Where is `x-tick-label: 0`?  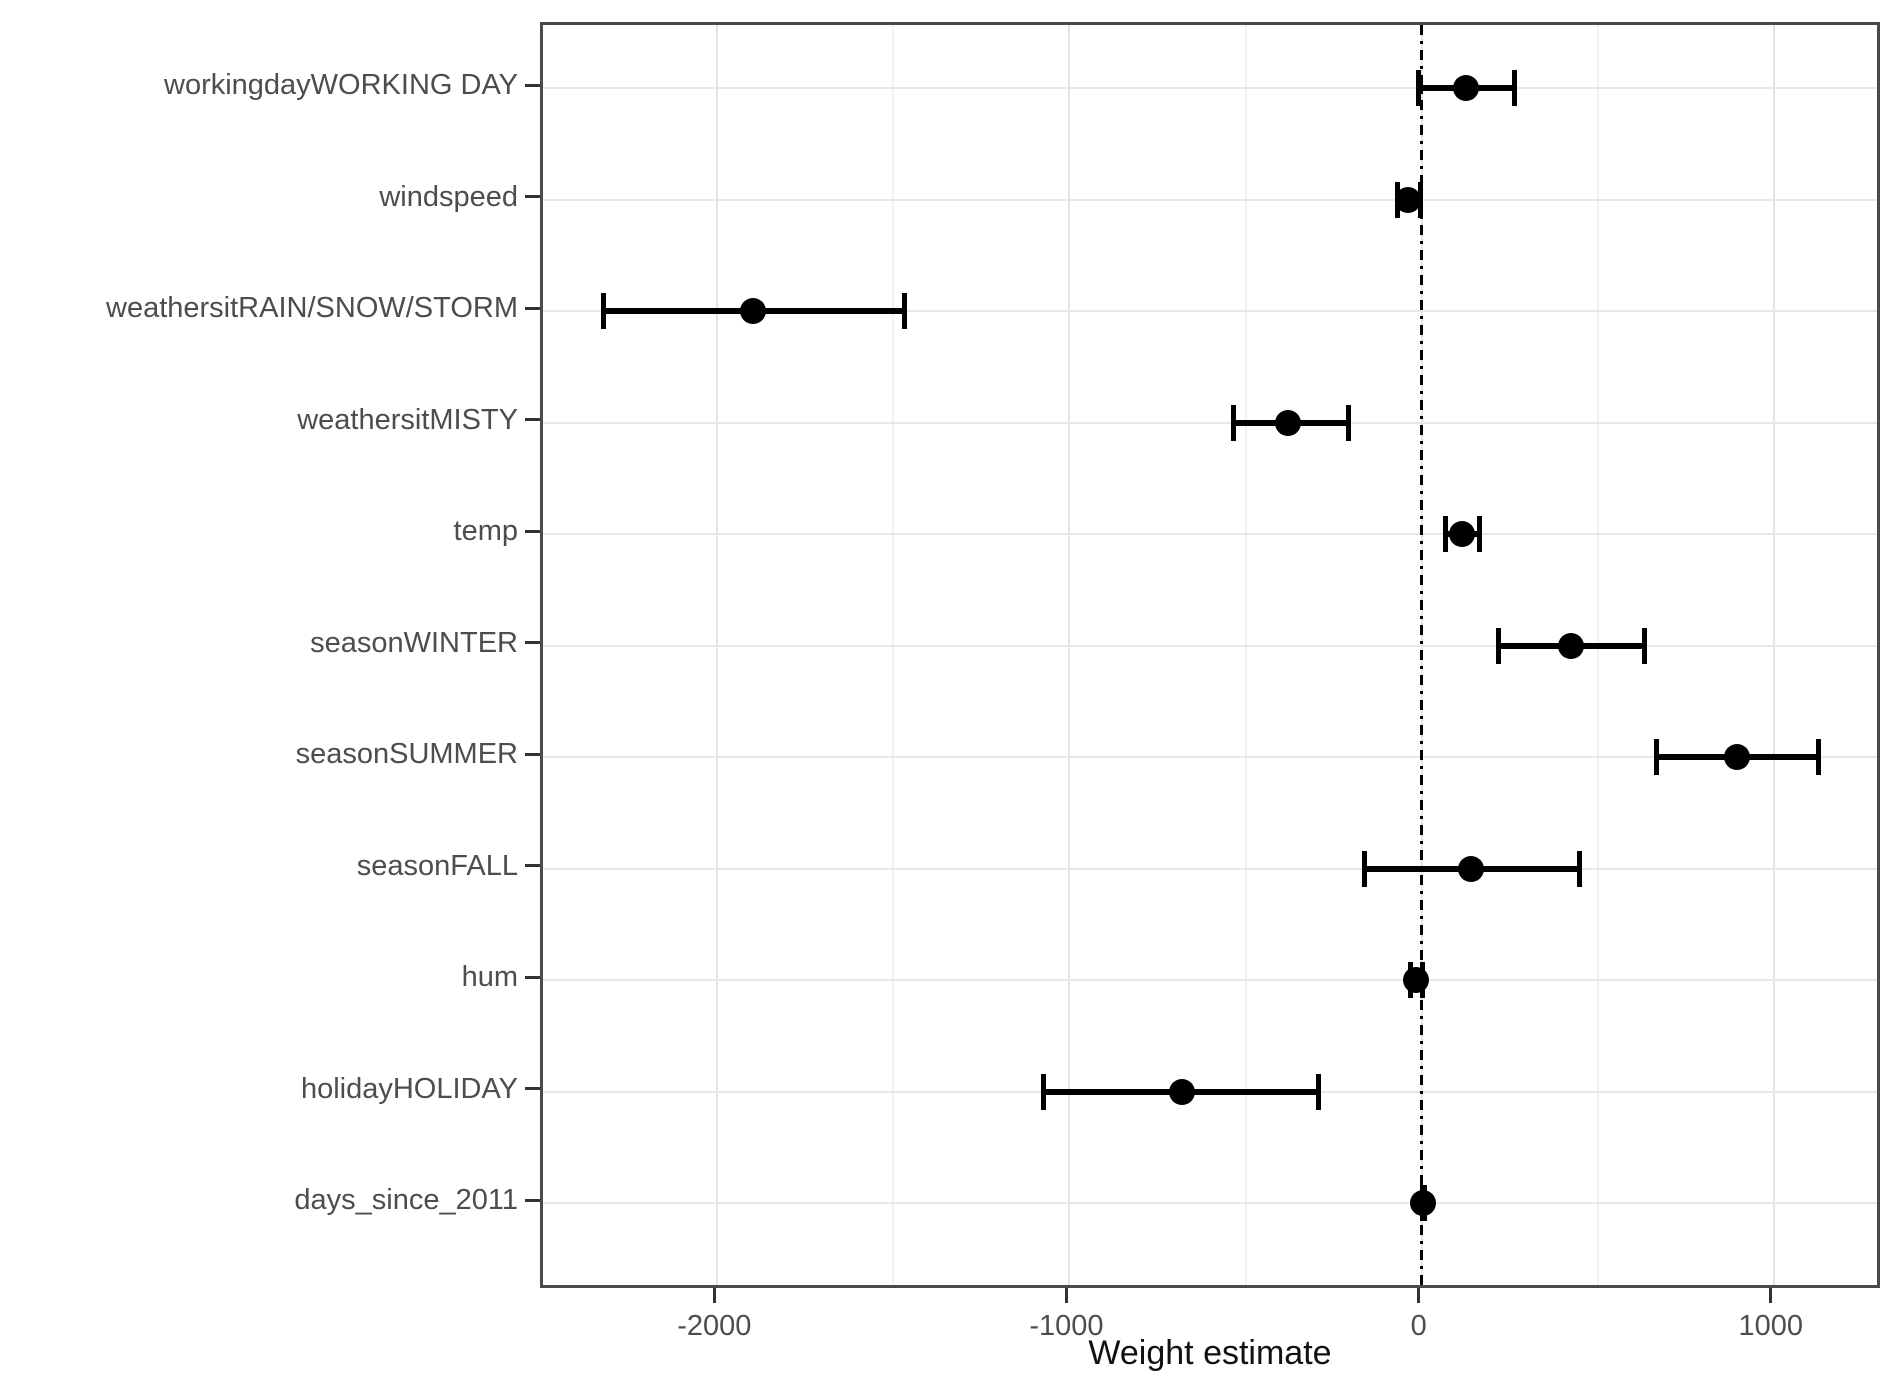
x-tick-label: 0 is located at coordinates (1418, 1326).